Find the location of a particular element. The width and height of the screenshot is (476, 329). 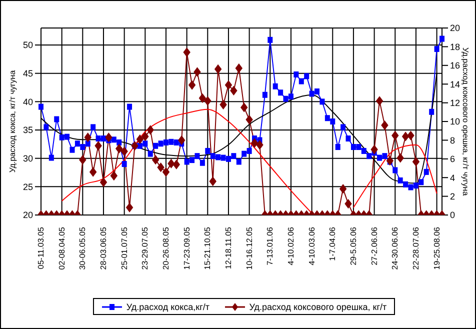

x-tick-label: 28-03.06.05 is located at coordinates (103, 248).